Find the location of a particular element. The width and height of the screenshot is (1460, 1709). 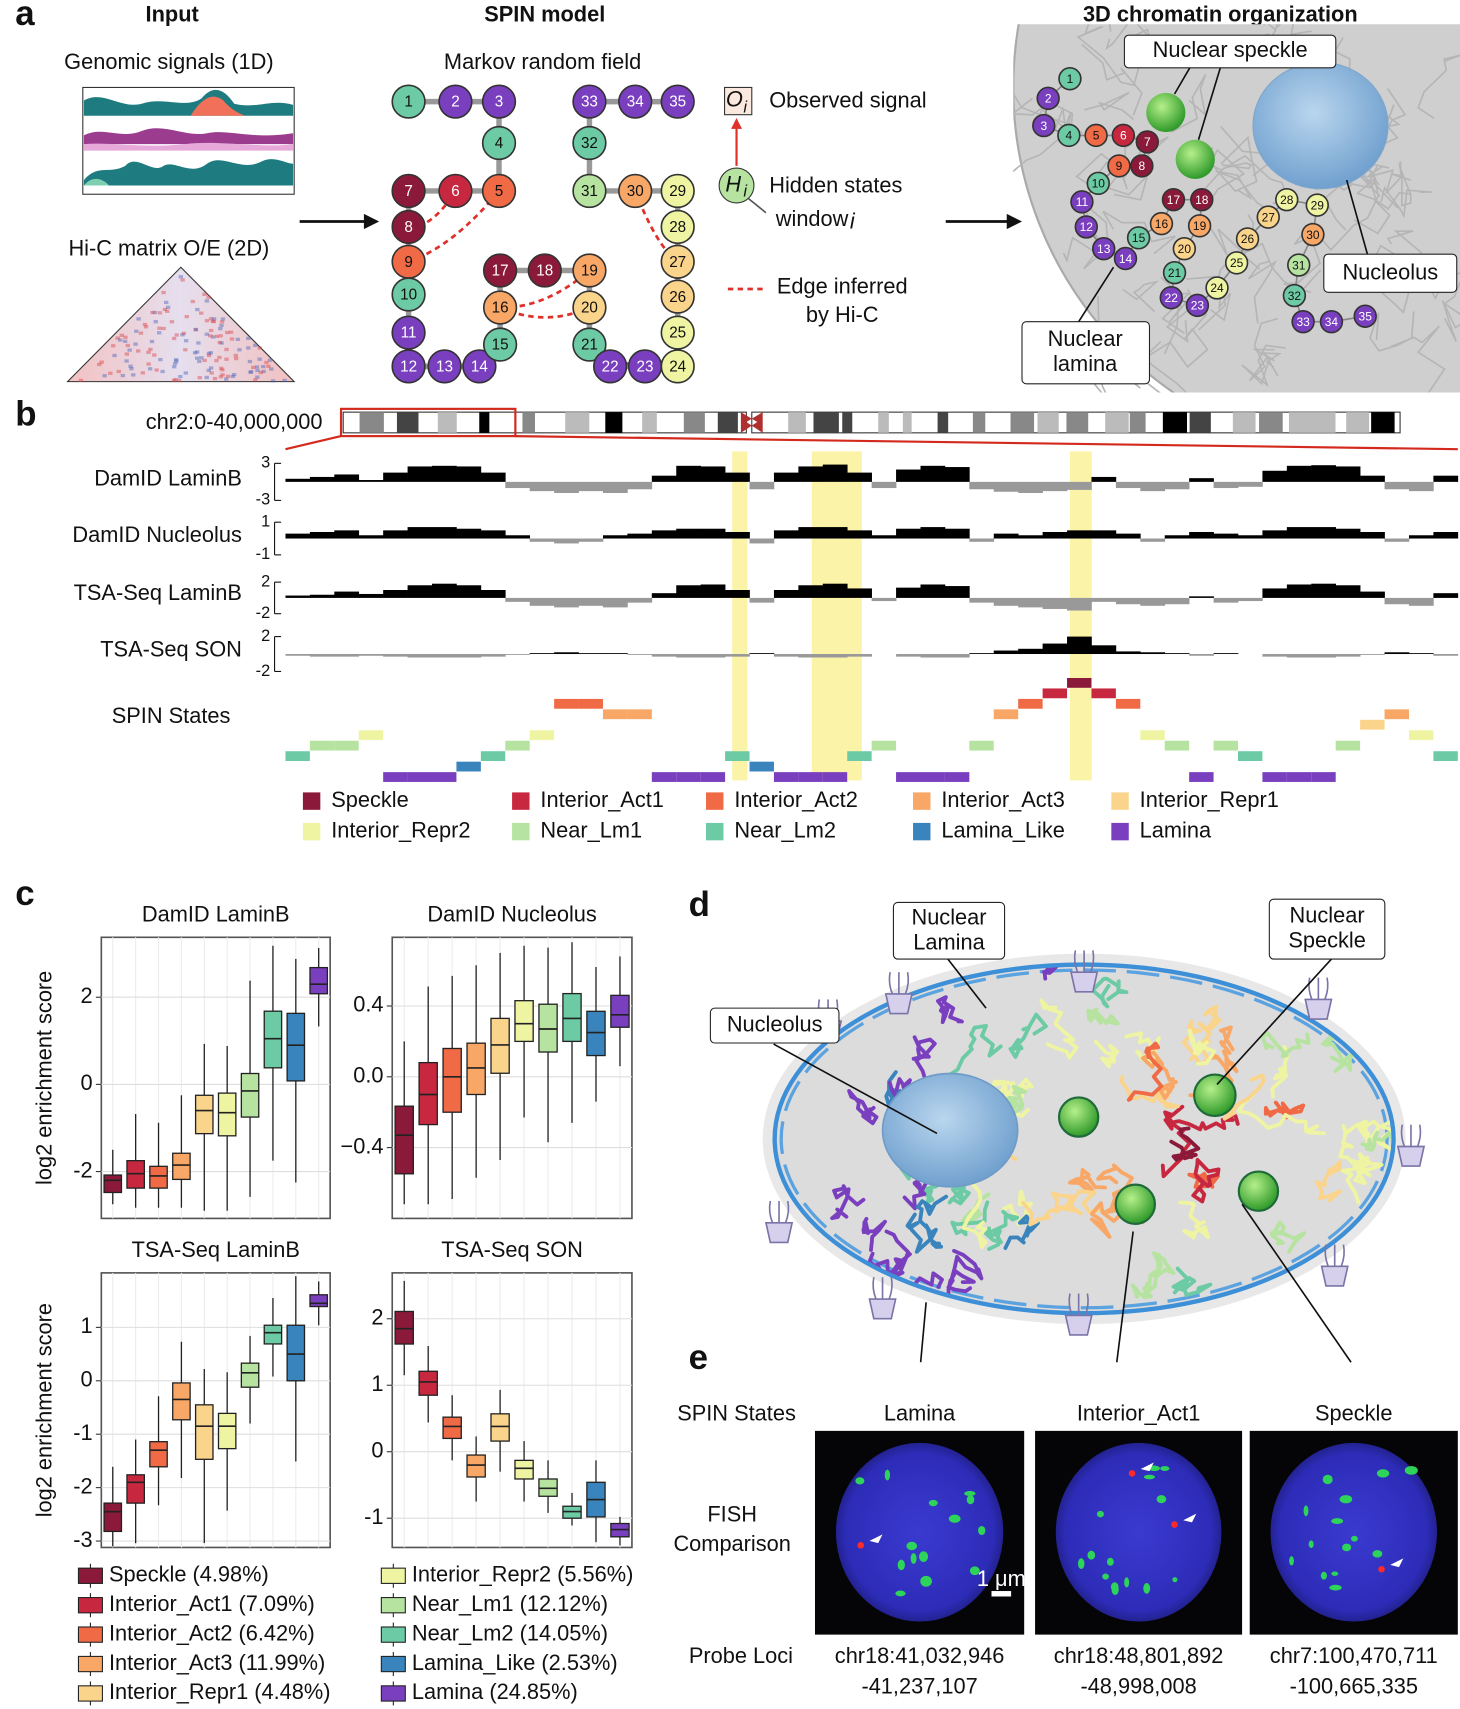

symbol: i is located at coordinates (853, 220).